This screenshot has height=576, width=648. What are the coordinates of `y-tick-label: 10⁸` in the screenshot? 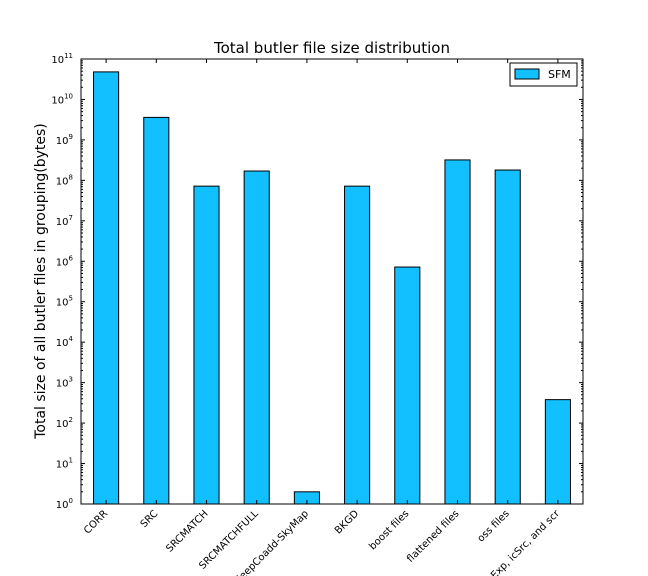 It's located at (64, 180).